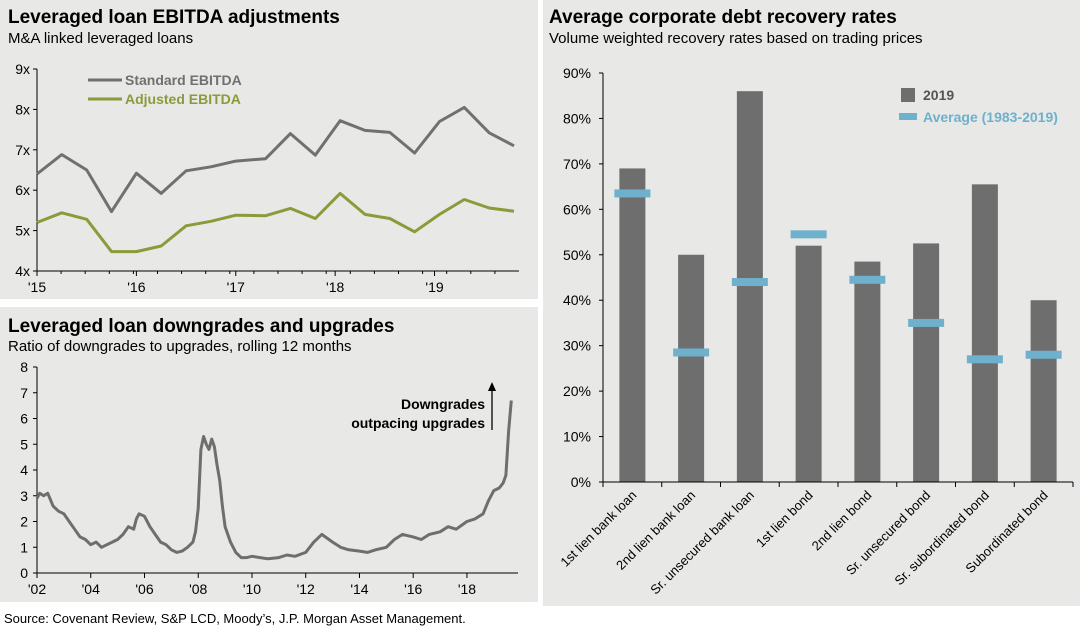 The image size is (1080, 631). What do you see at coordinates (418, 423) in the screenshot?
I see `annotation-text: outpacing upgrades` at bounding box center [418, 423].